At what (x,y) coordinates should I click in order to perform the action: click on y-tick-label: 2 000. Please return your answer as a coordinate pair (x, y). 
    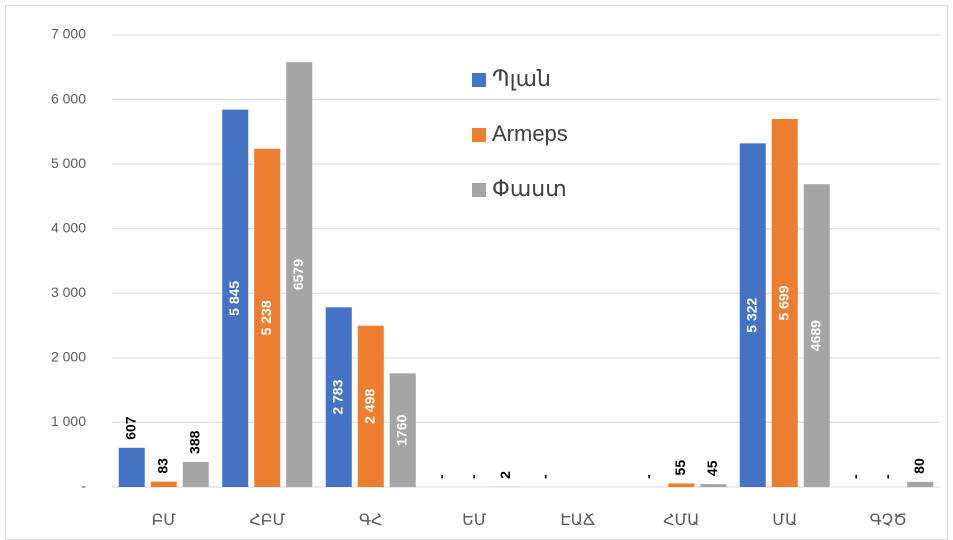
    Looking at the image, I should click on (68, 357).